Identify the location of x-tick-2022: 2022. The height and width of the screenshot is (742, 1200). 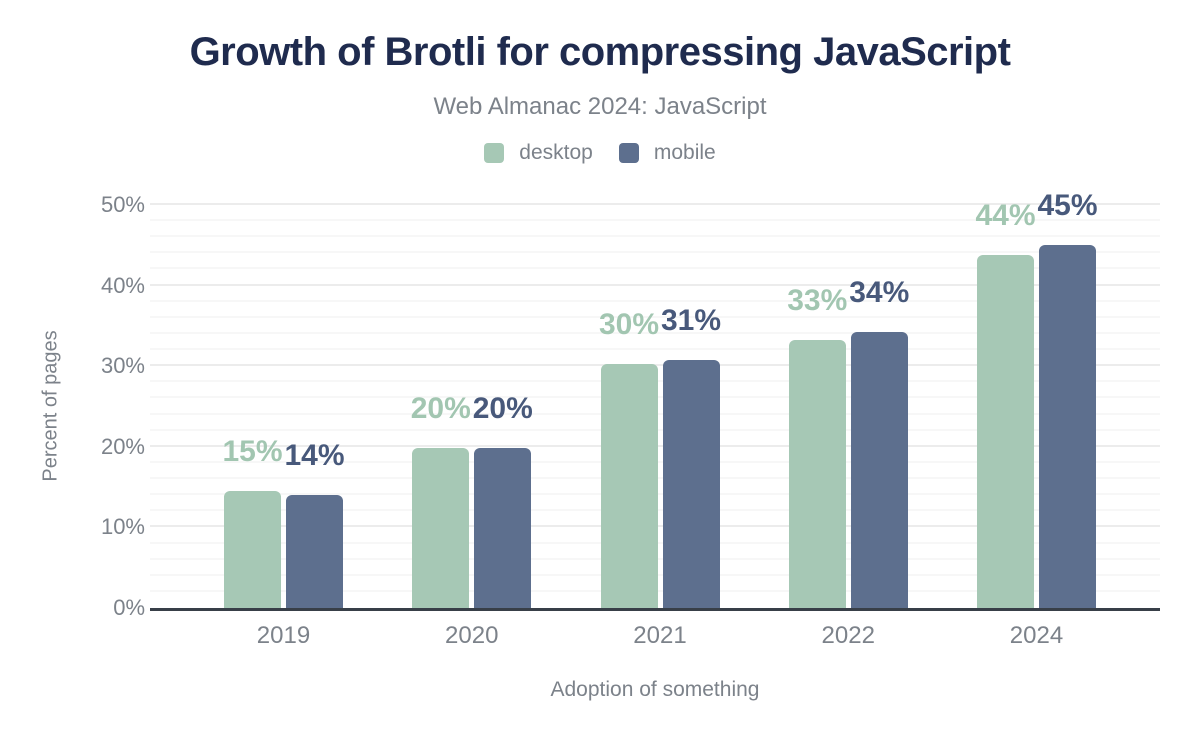
(848, 635).